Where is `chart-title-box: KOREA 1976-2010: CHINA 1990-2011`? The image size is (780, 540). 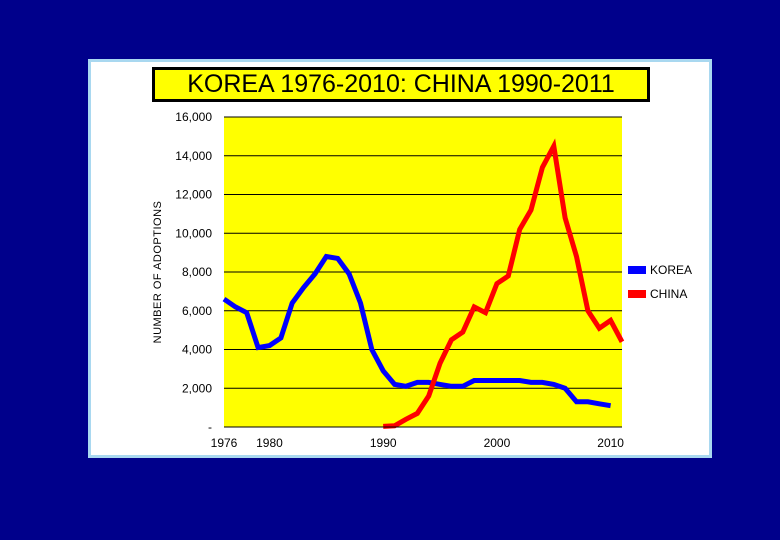 chart-title-box: KOREA 1976-2010: CHINA 1990-2011 is located at coordinates (401, 84).